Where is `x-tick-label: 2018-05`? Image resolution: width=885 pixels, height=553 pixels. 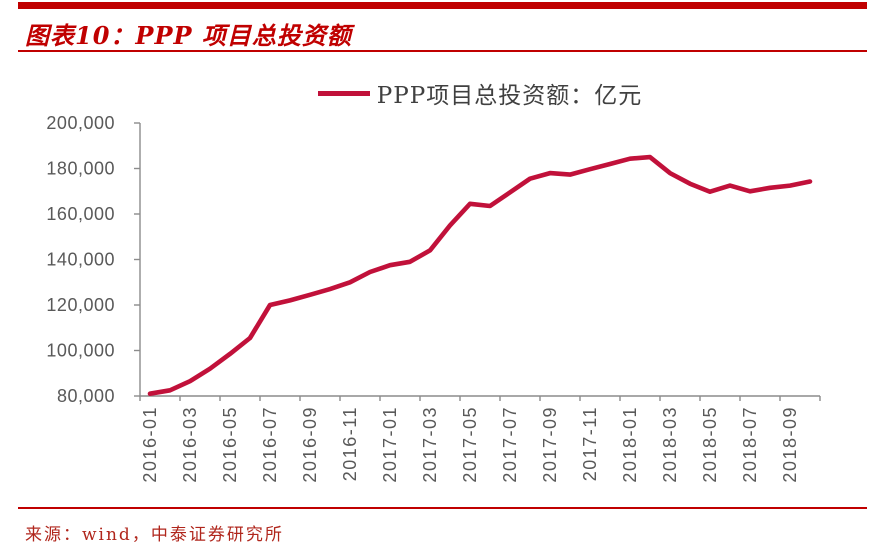 x-tick-label: 2018-05 is located at coordinates (710, 444).